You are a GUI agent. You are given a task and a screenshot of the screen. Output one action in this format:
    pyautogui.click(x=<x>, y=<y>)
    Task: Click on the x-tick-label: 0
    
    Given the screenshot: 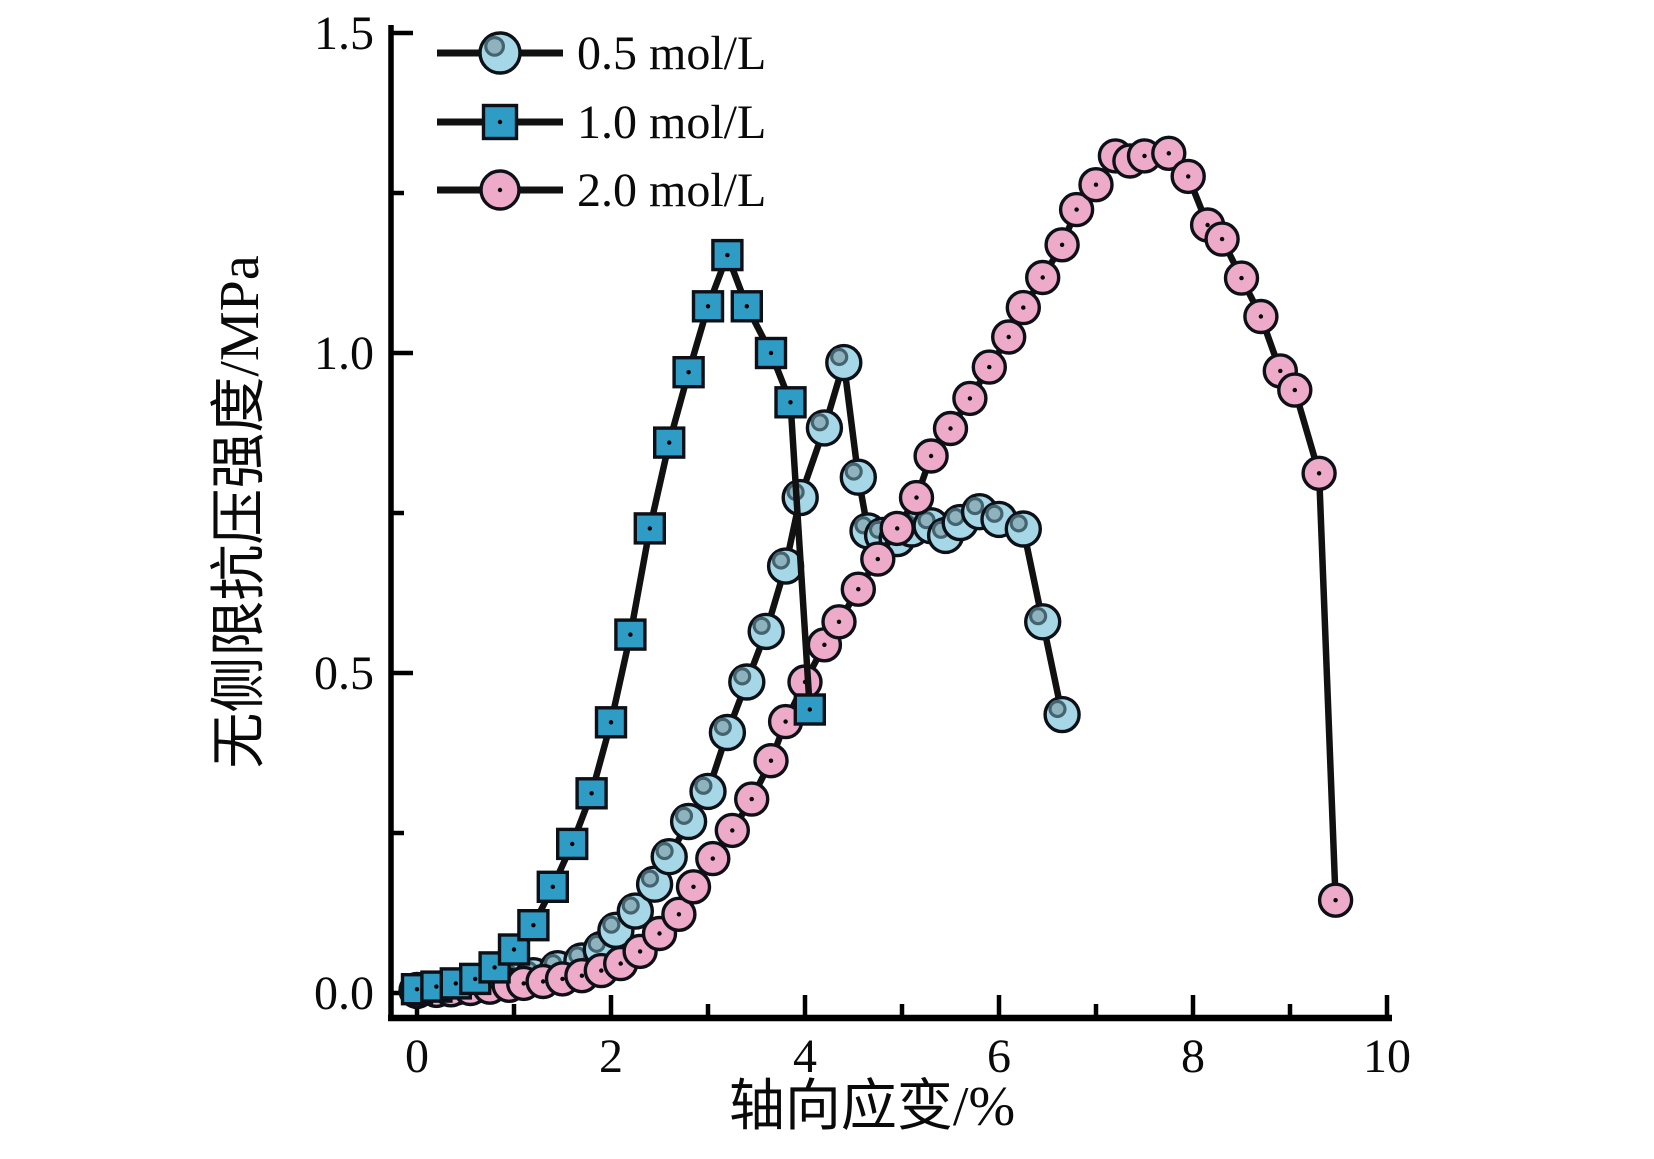 What is the action you would take?
    pyautogui.click(x=417, y=1056)
    